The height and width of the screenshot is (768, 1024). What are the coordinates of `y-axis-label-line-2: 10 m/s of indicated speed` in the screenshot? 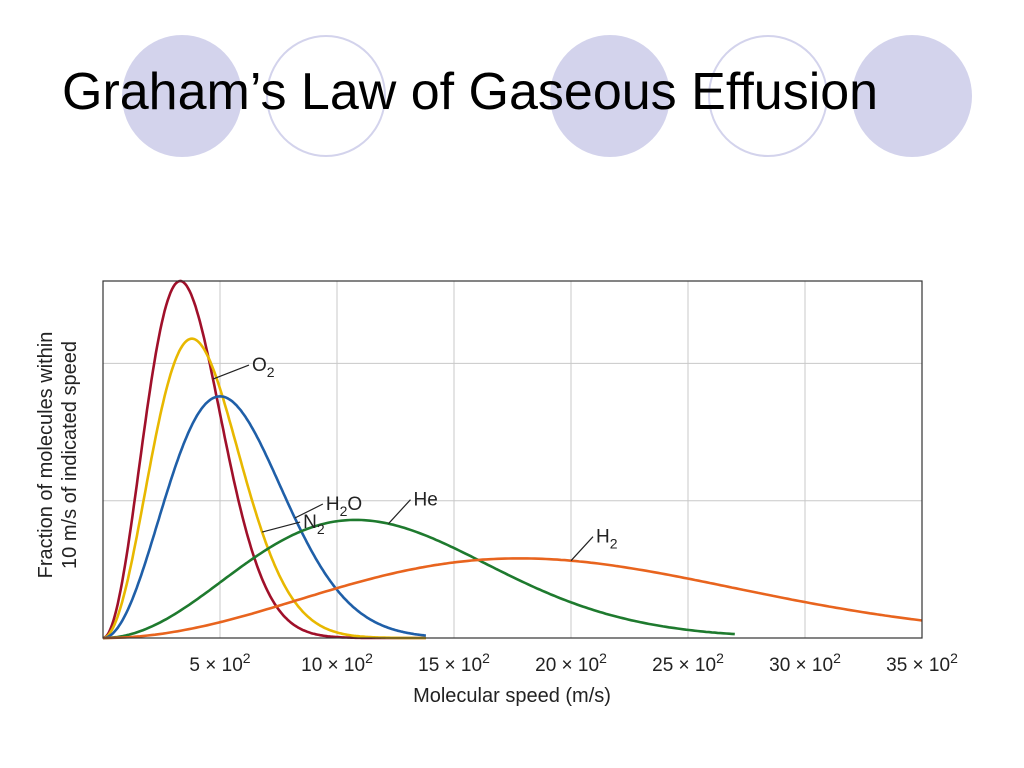 It's located at (70, 455).